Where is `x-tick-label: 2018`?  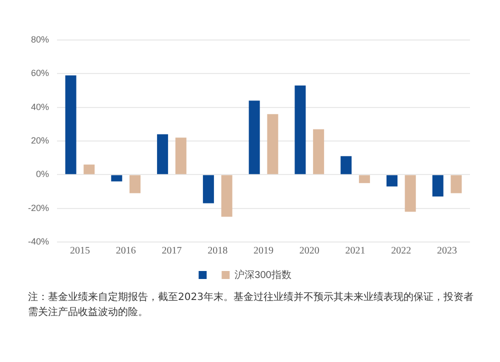
x-tick-label: 2018 is located at coordinates (218, 251).